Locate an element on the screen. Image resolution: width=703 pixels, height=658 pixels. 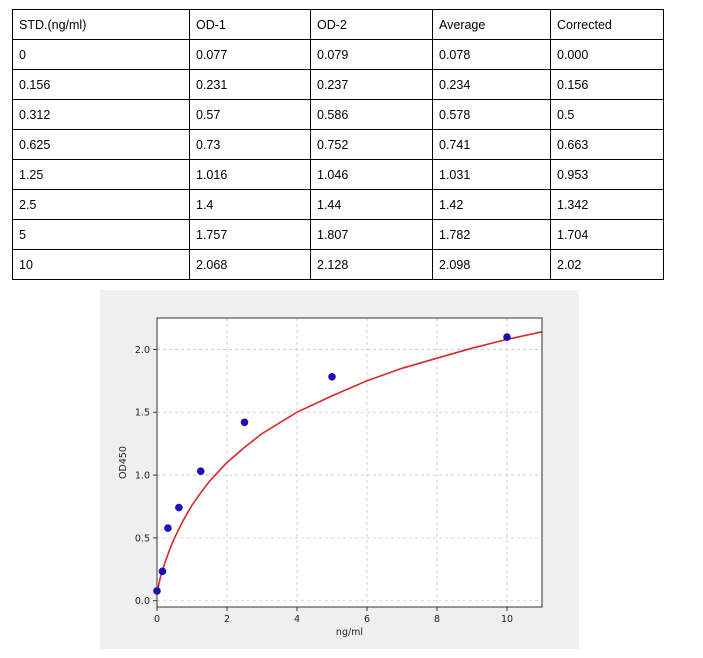
y-tick-label: 0.5 is located at coordinates (142, 538).